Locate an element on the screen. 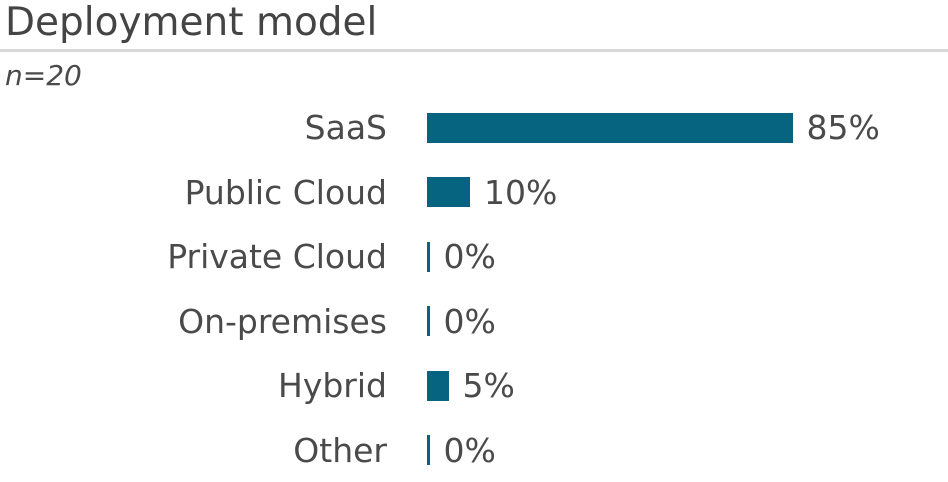 The image size is (948, 482). category-label: Other is located at coordinates (340, 450).